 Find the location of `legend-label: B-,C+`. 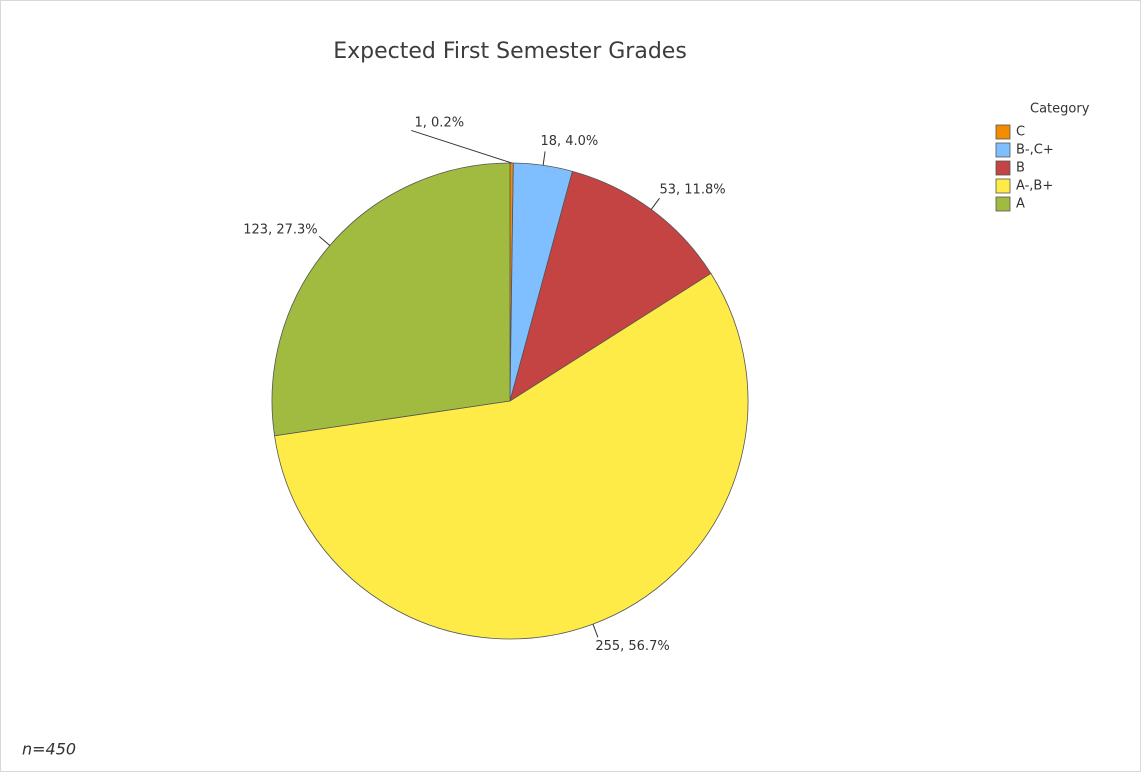

legend-label: B-,C+ is located at coordinates (1035, 150).